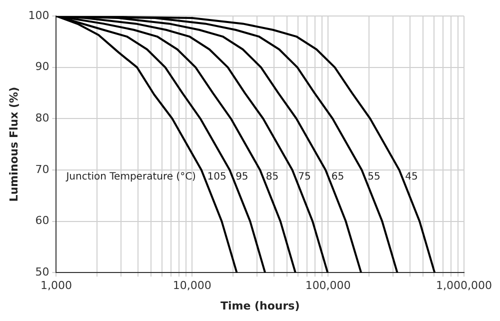 This screenshot has height=321, width=500. Describe the element at coordinates (56, 285) in the screenshot. I see `x-tick-label: 1,000` at that location.